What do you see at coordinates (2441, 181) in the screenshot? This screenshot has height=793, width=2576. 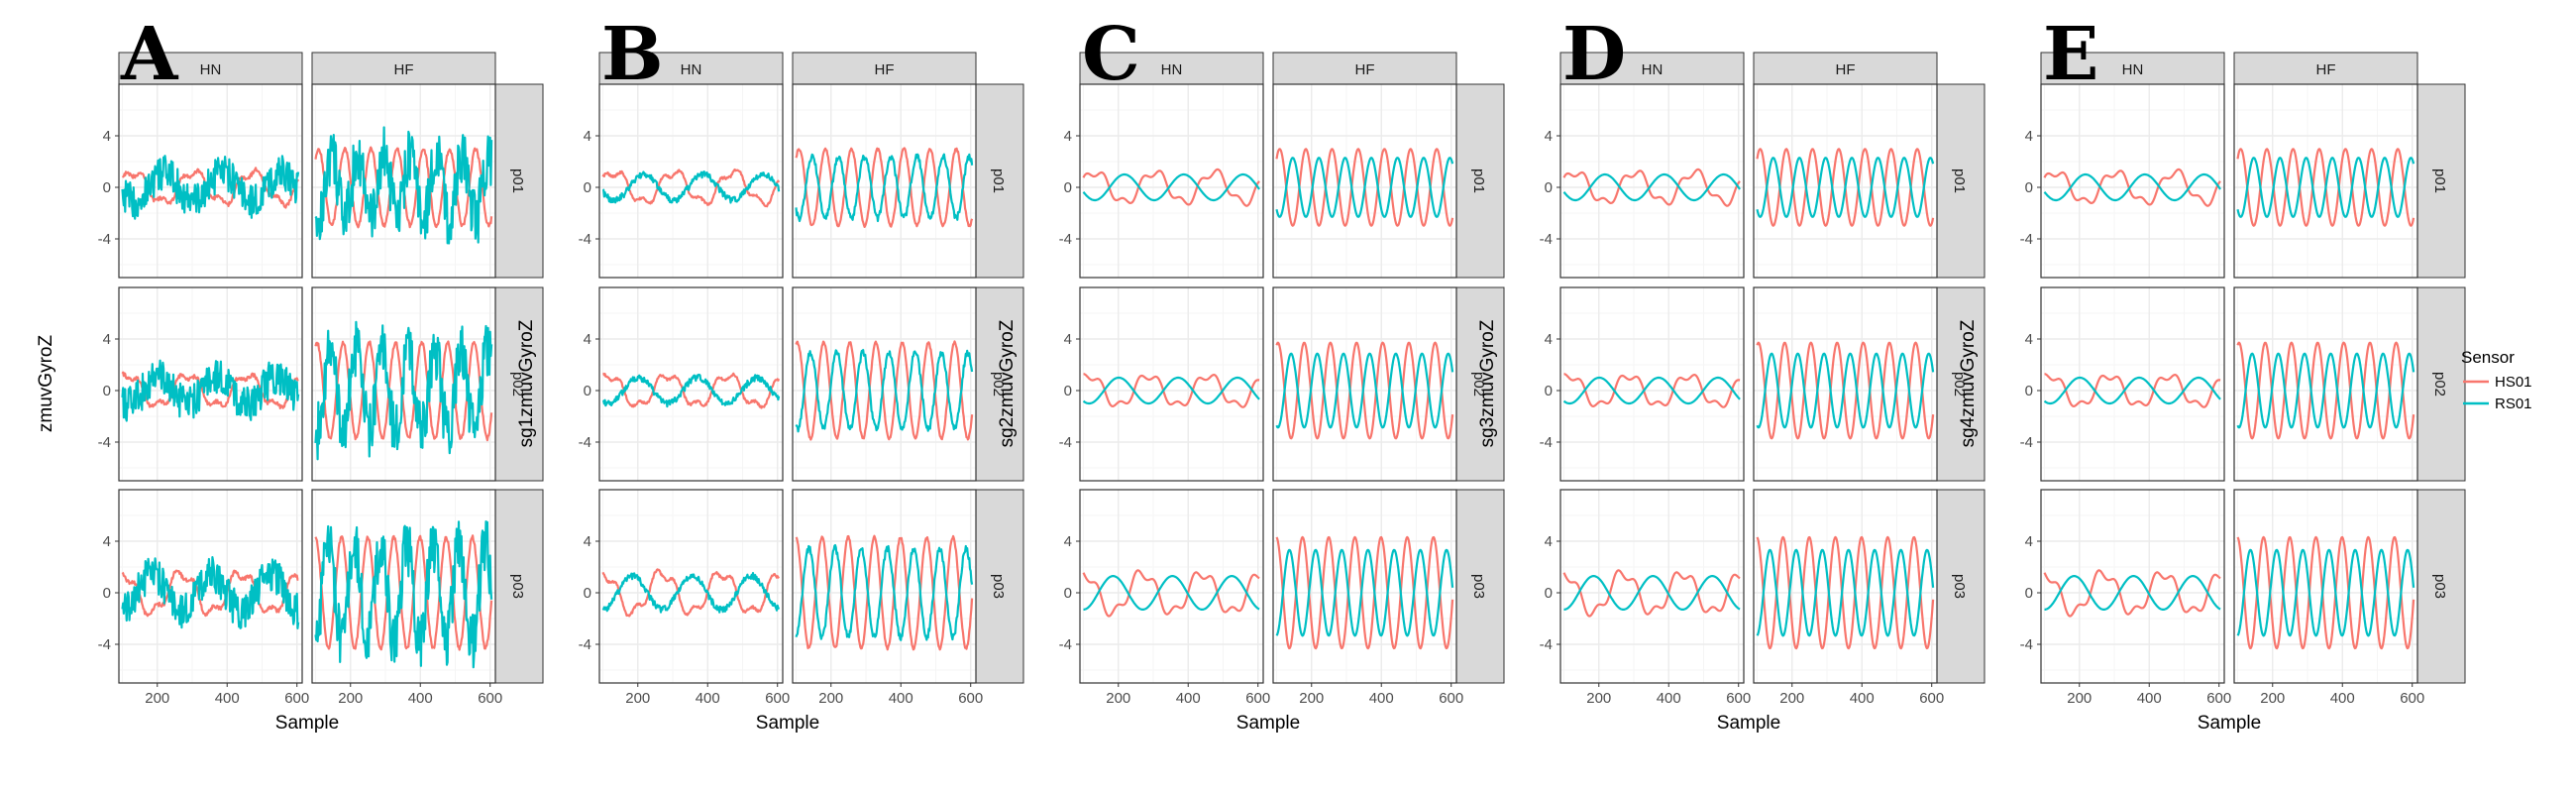 I see `strip-p01` at bounding box center [2441, 181].